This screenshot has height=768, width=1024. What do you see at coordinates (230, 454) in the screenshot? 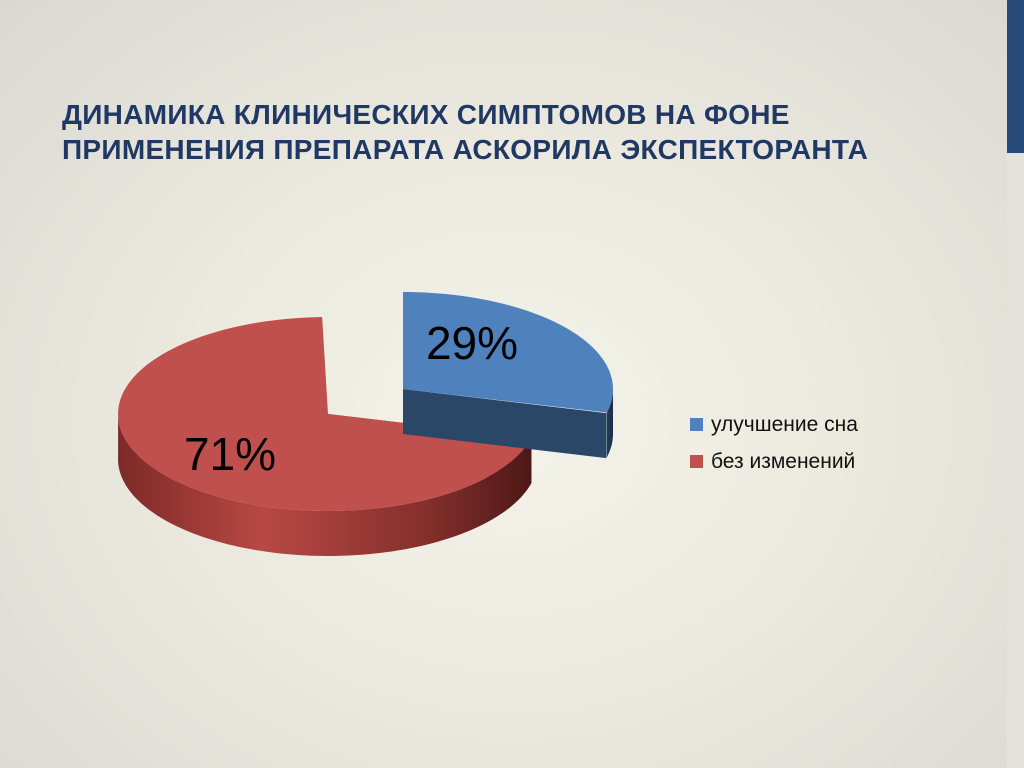
I see `data-label: 71%` at bounding box center [230, 454].